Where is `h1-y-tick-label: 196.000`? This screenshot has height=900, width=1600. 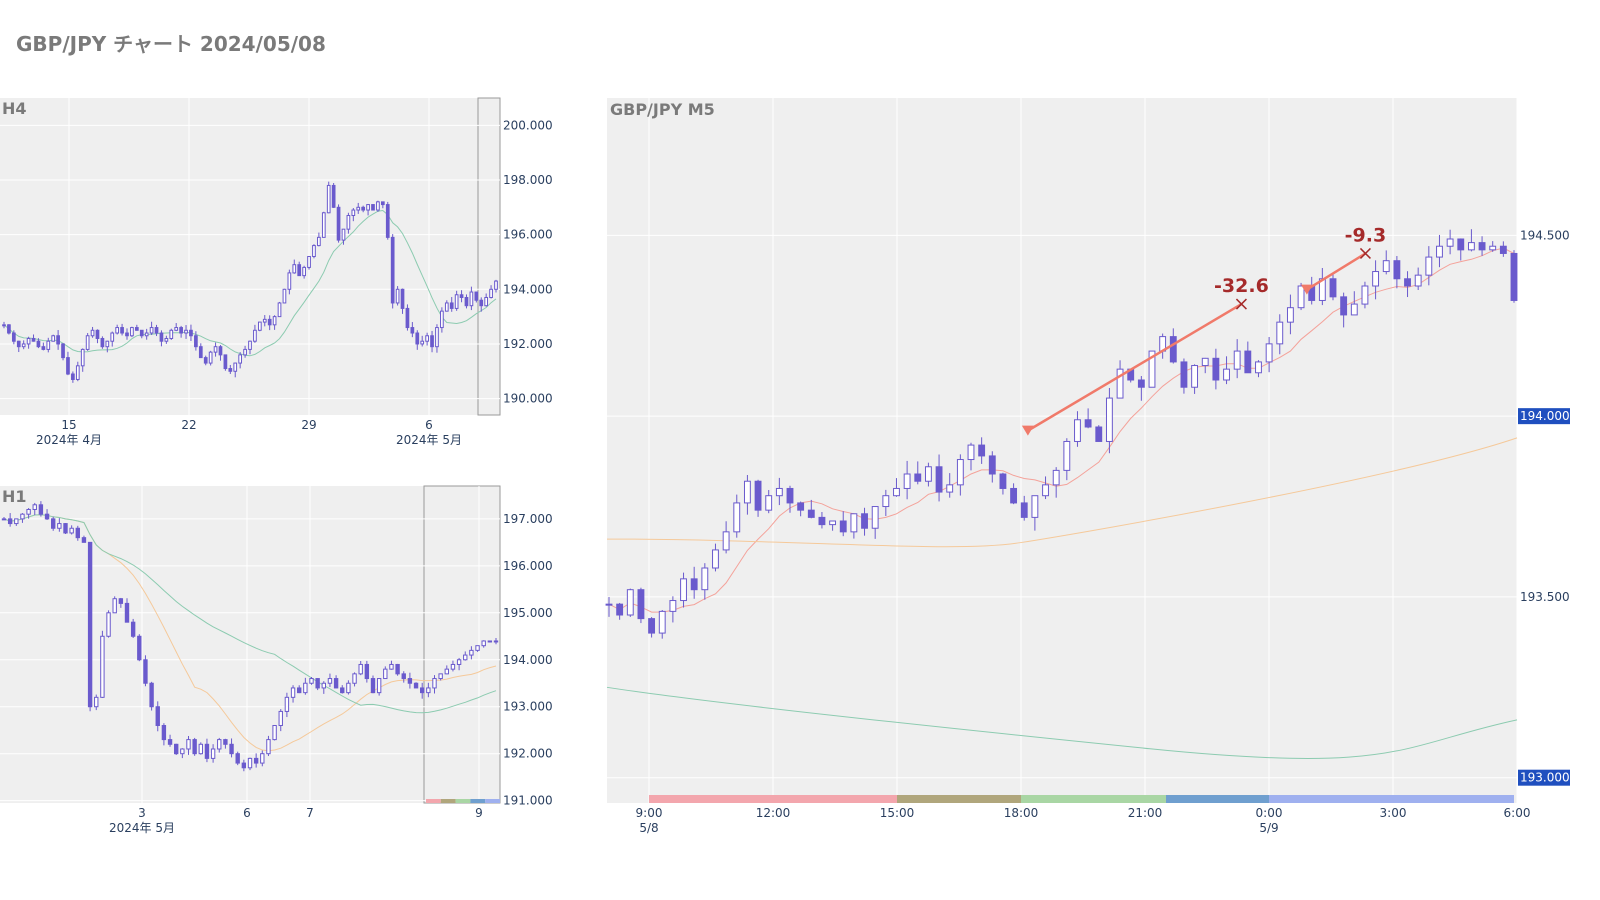 h1-y-tick-label: 196.000 is located at coordinates (528, 566).